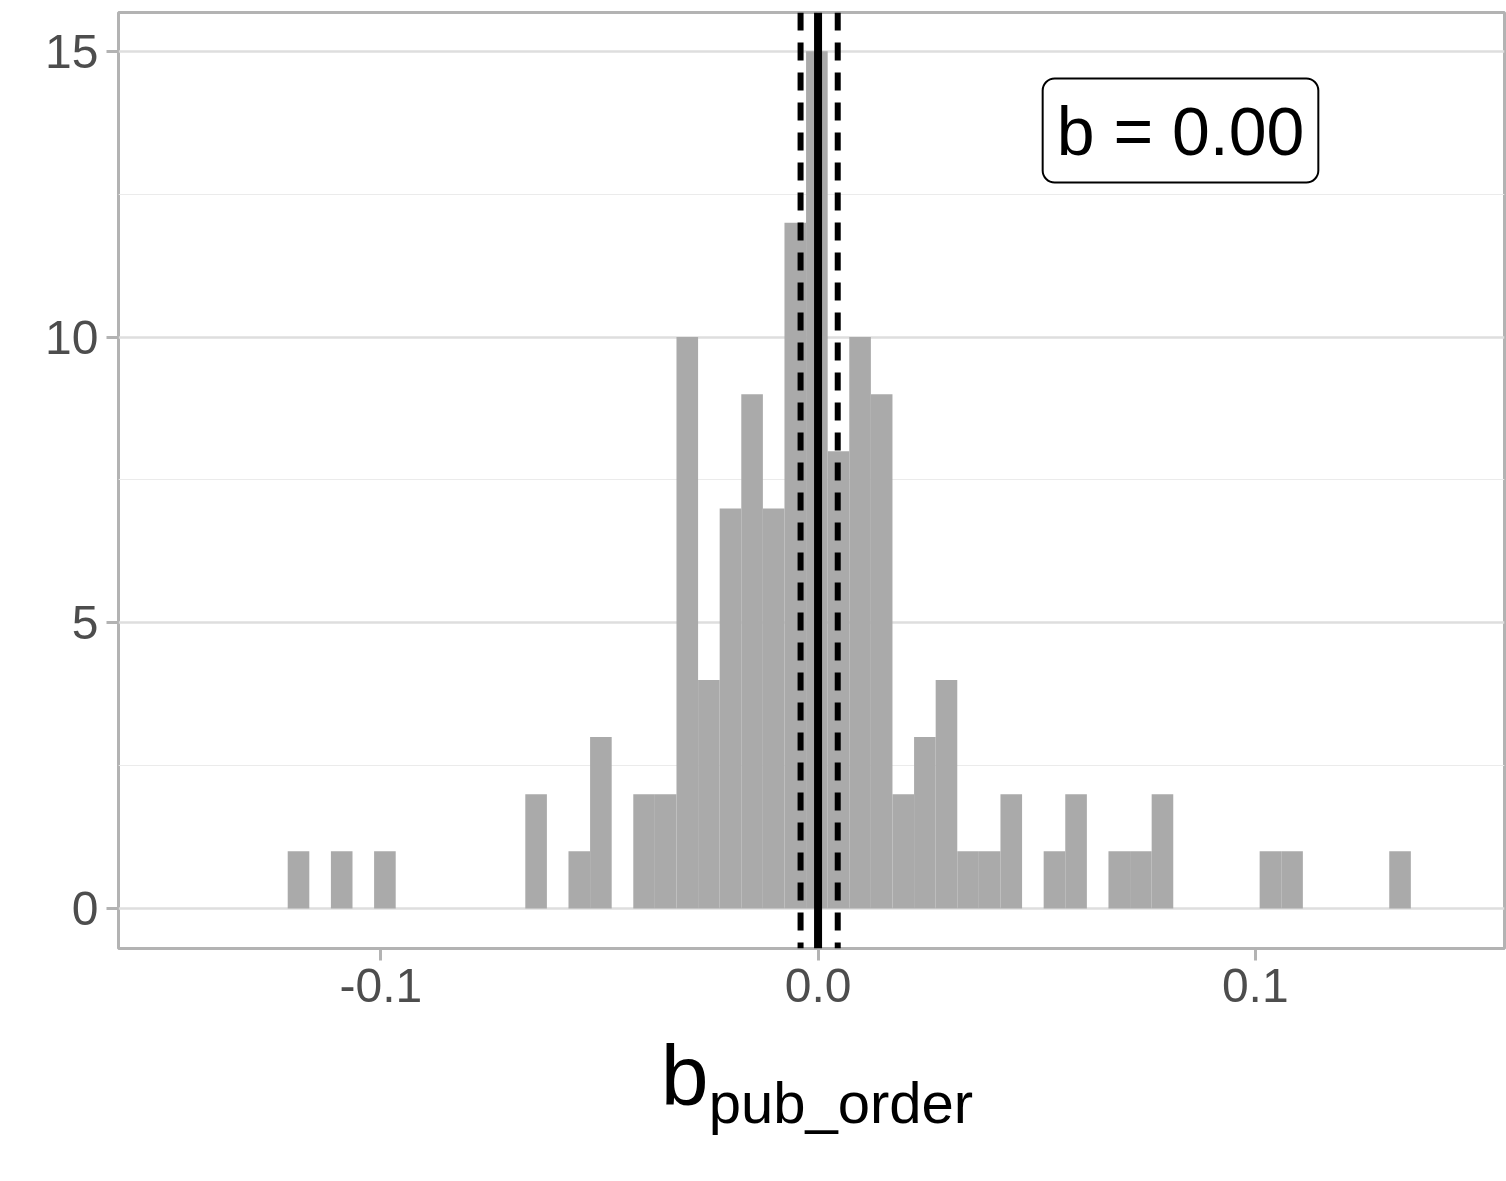 The image size is (1506, 1181). What do you see at coordinates (85, 908) in the screenshot?
I see `y-tick-label: 0` at bounding box center [85, 908].